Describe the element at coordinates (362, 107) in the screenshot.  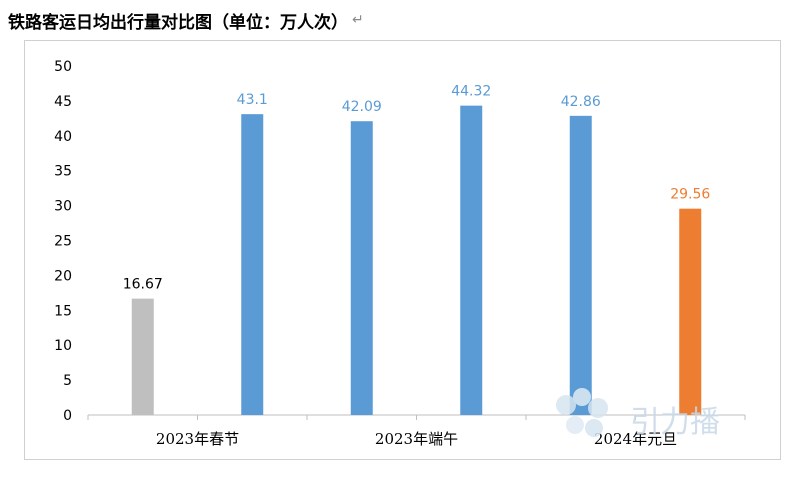
I see `data-label: 42.09` at that location.